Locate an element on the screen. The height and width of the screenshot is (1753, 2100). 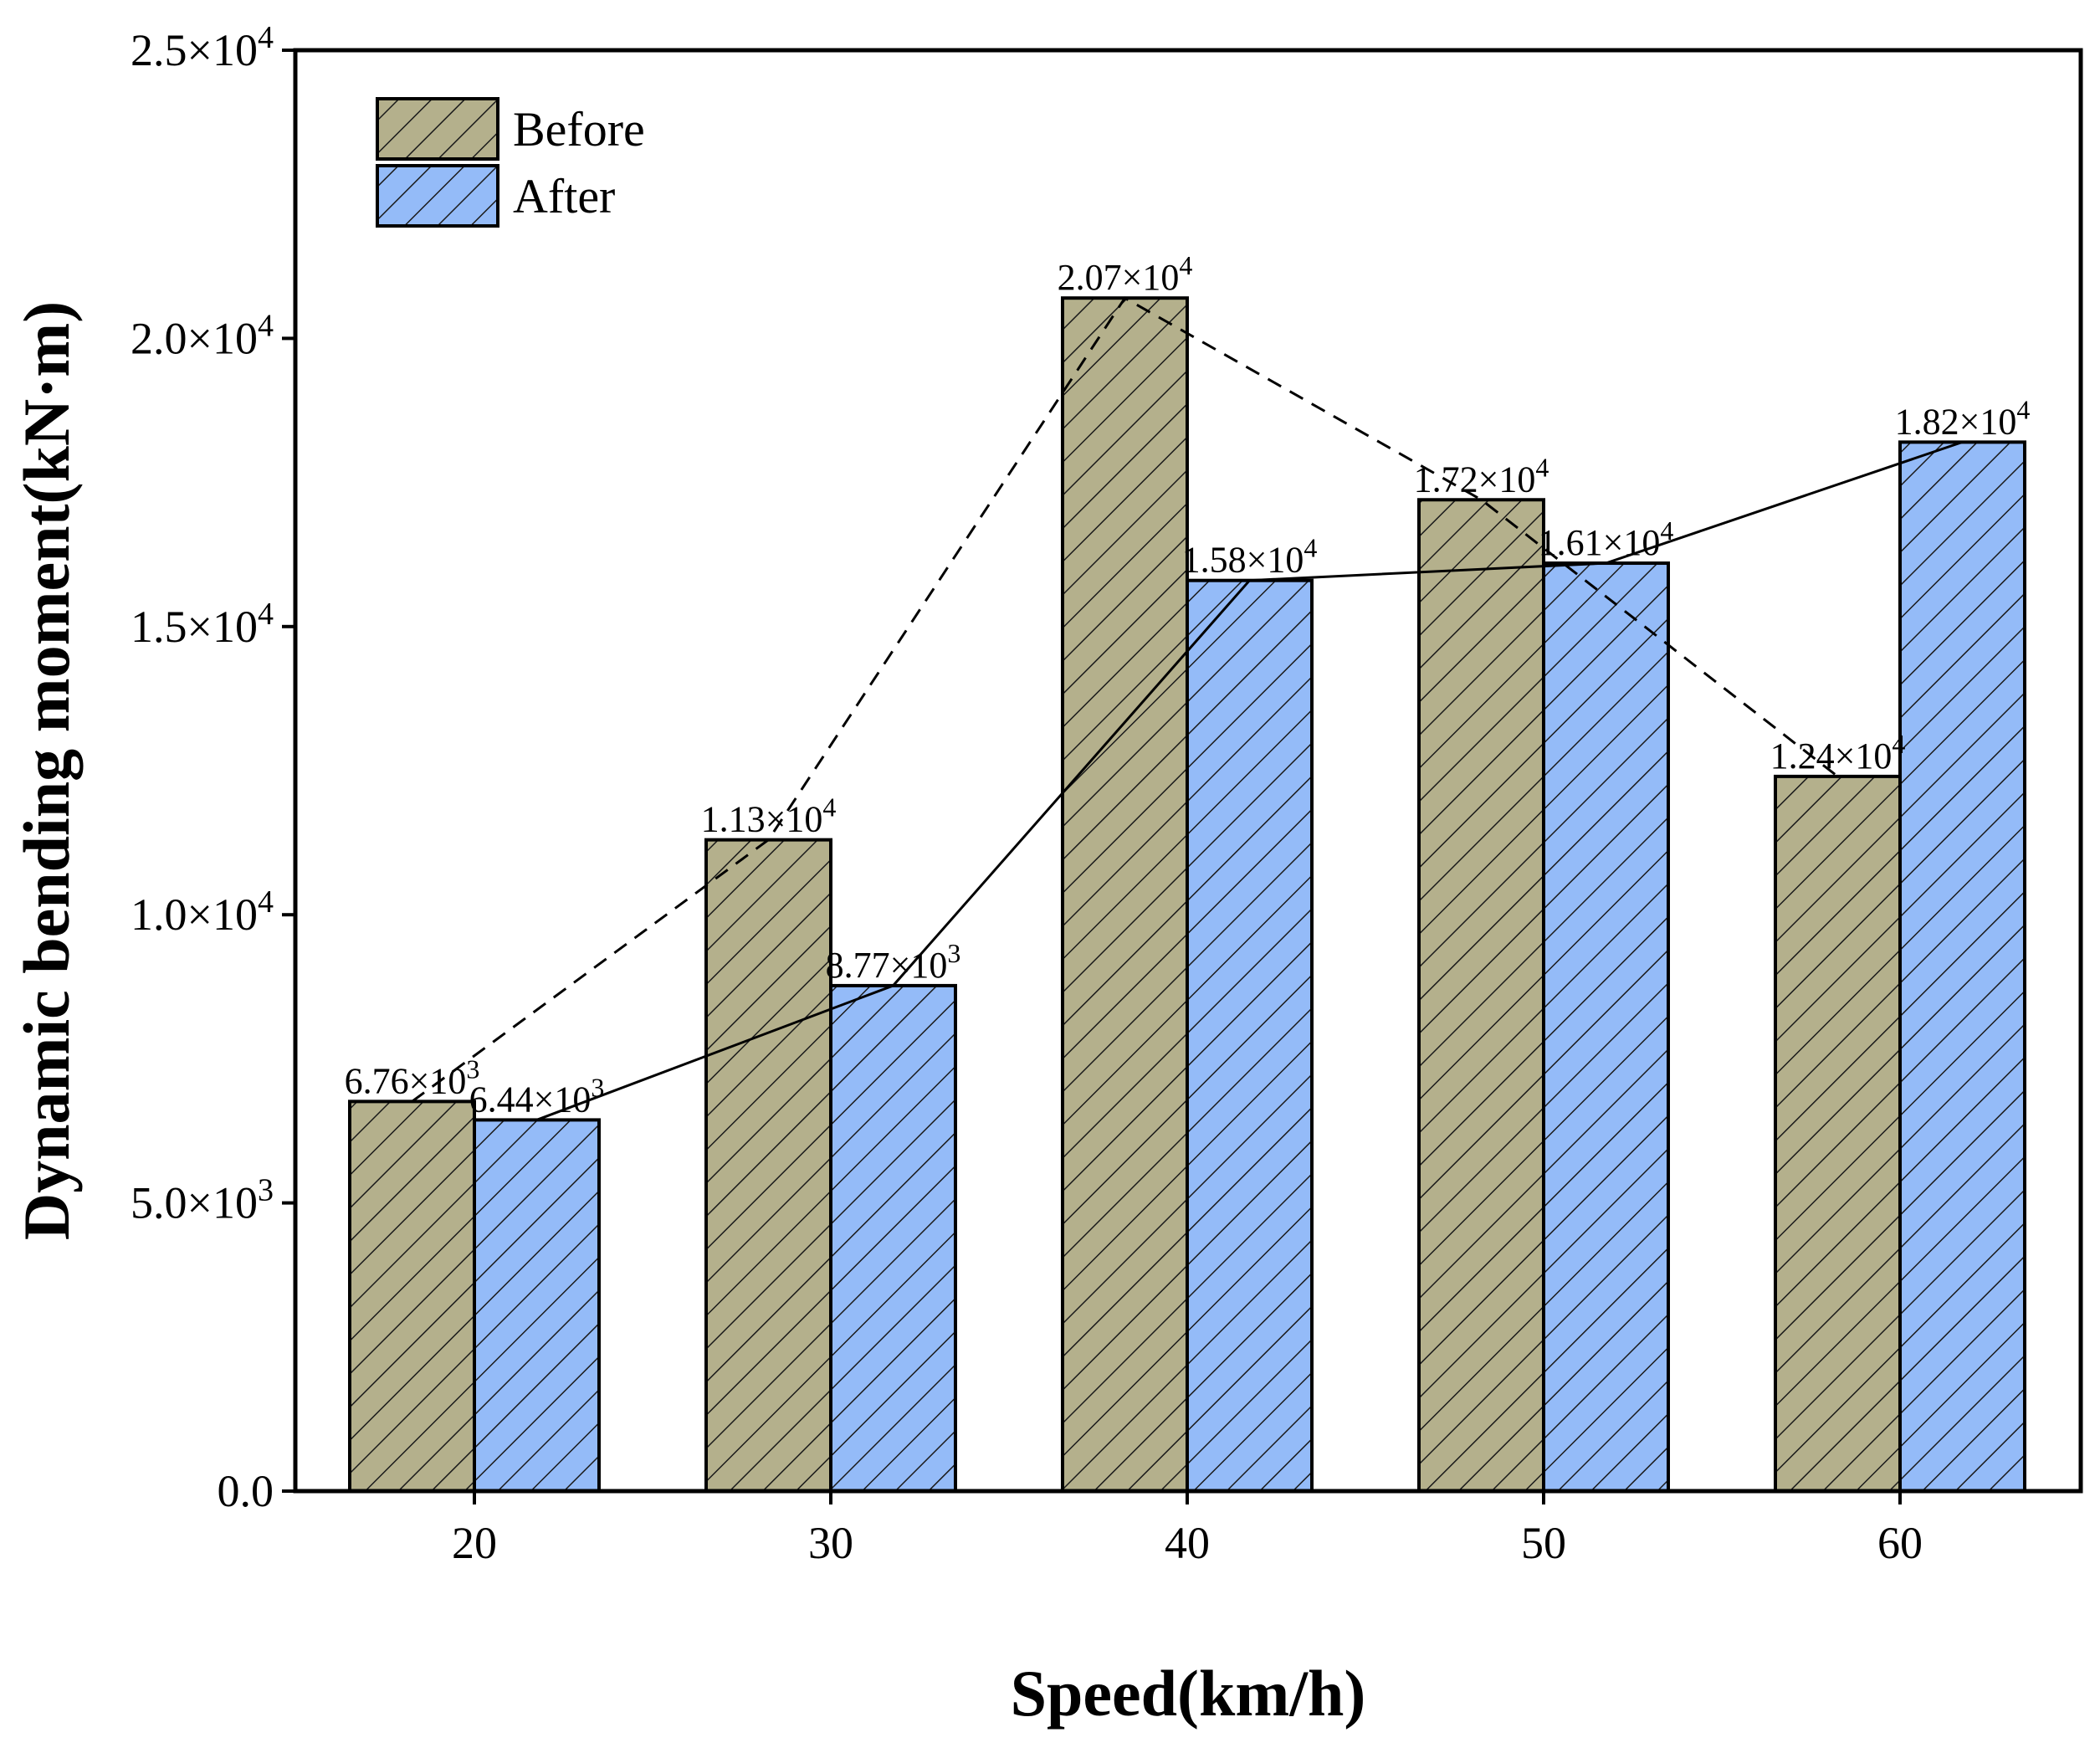
y-axis-ticks: 0.0 5.0×10³ 1.0×10⁴ 1.5×10⁴ 2.0×10⁴ 2.5×10⁴ is located at coordinates (213, 768).